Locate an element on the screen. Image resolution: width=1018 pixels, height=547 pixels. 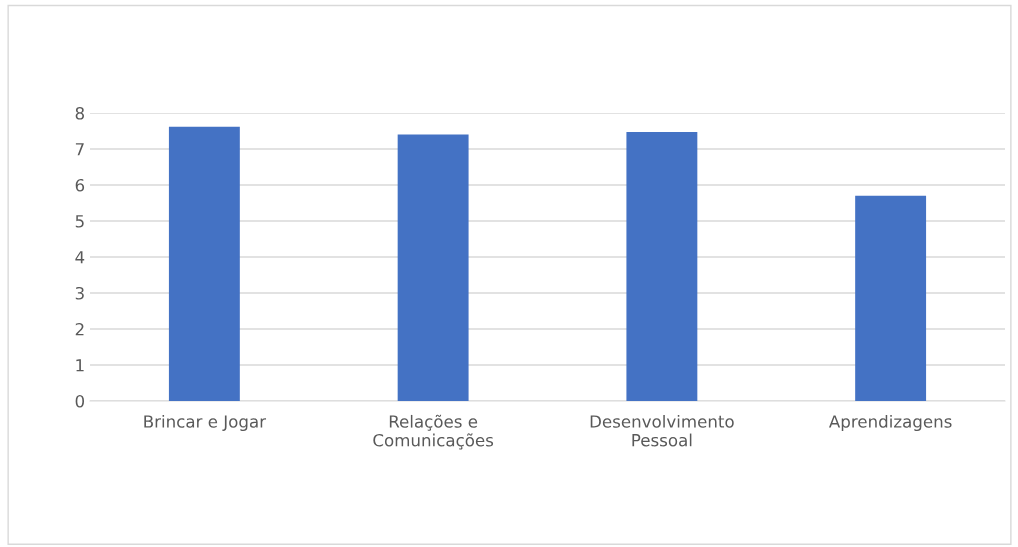
x-tick-label: Desenvolvimento Pessoal is located at coordinates (662, 430).